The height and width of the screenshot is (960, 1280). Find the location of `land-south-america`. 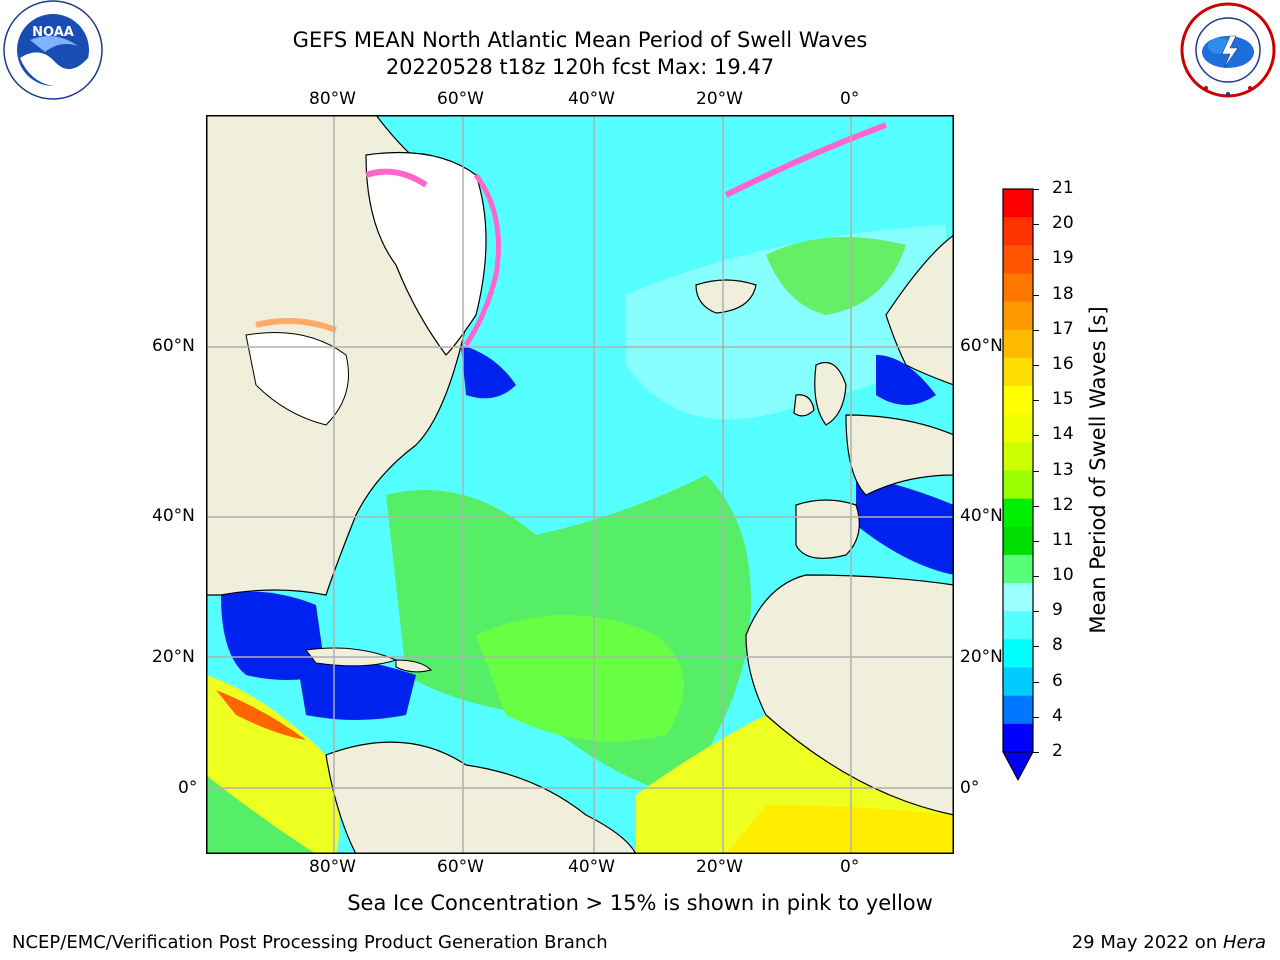

land-south-america is located at coordinates (481, 797).